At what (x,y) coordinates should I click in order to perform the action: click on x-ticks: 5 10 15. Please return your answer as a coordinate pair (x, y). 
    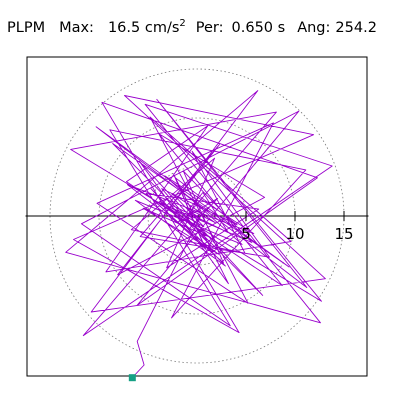
    Looking at the image, I should click on (297, 227).